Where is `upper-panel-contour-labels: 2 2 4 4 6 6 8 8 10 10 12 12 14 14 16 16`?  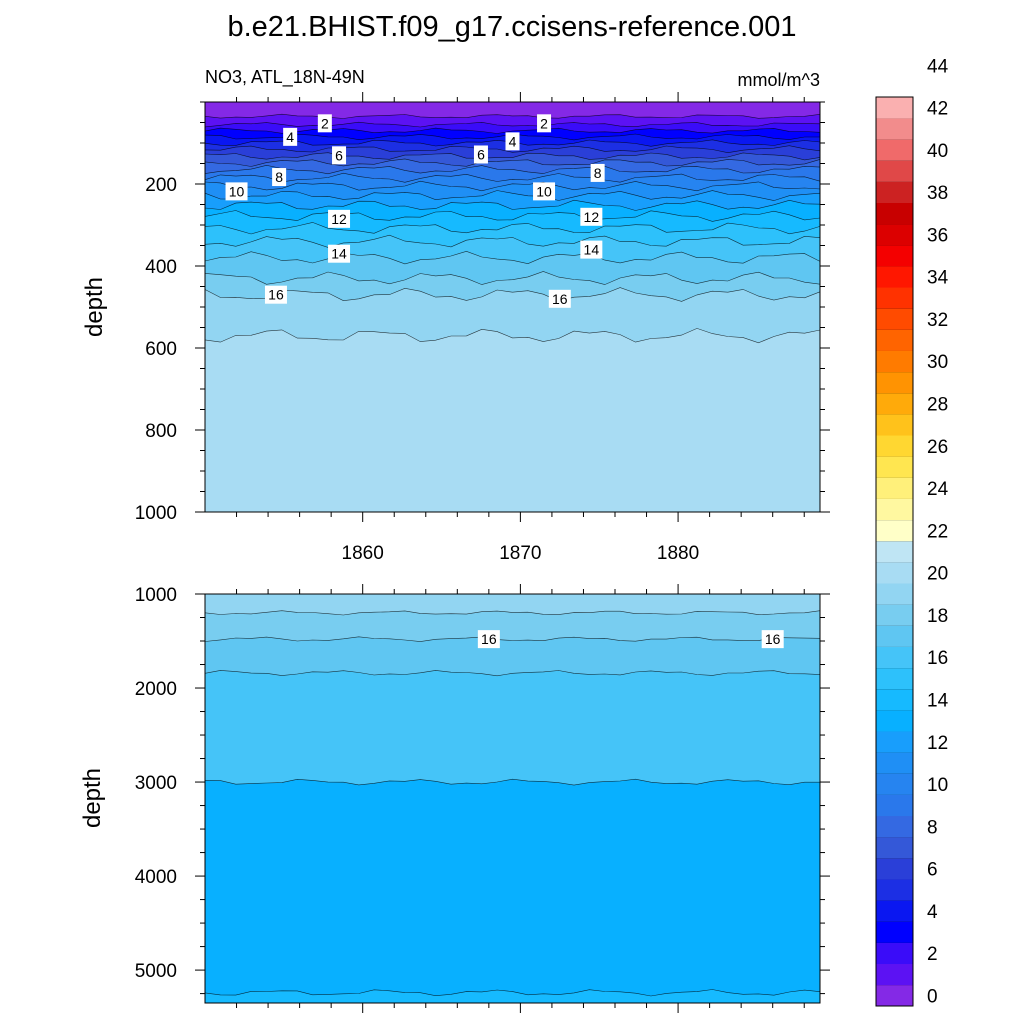
upper-panel-contour-labels: 2 2 4 4 6 6 8 8 10 10 12 12 14 14 16 16 is located at coordinates (415, 211).